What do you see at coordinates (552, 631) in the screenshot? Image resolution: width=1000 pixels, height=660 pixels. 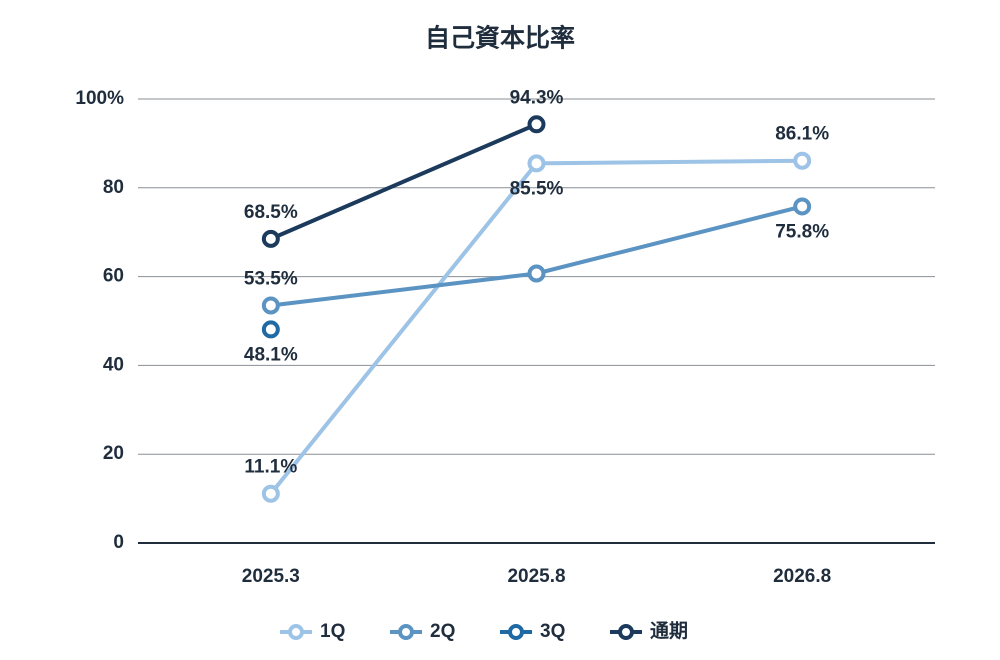 I see `legend-label: 3Q` at bounding box center [552, 631].